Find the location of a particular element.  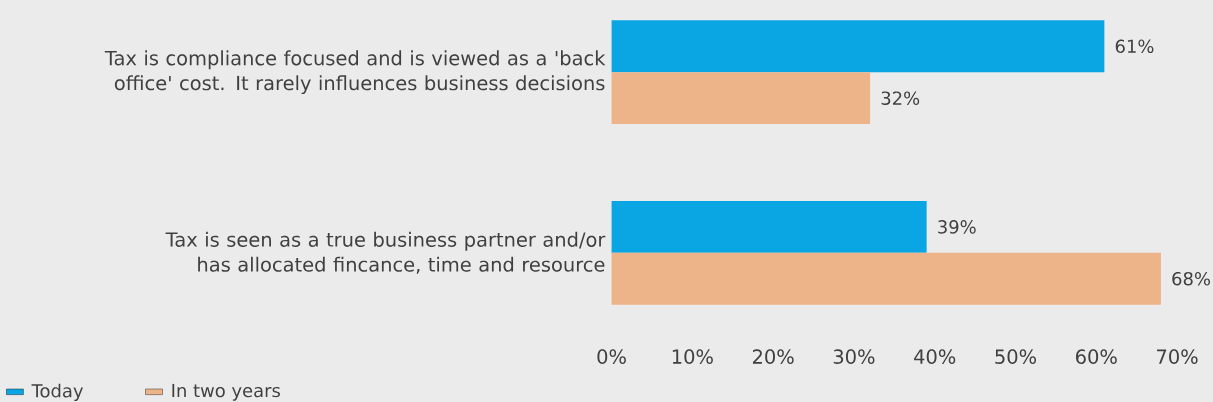

x-tick-label: 70% is located at coordinates (1177, 357).